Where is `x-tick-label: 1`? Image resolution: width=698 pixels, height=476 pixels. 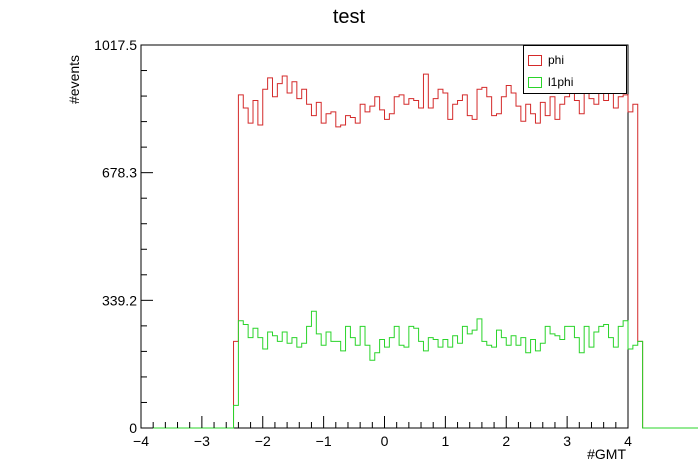
x-tick-label: 1 is located at coordinates (445, 441).